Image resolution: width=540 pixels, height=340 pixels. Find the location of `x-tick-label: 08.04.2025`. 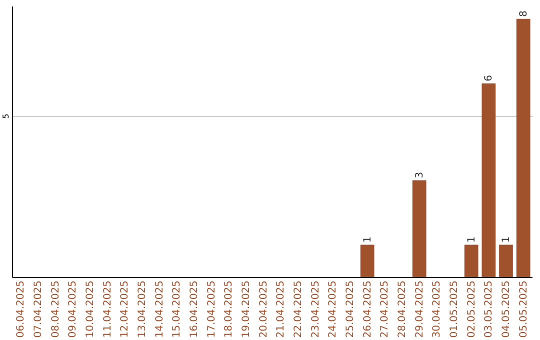

x-tick-label: 08.04.2025 is located at coordinates (56, 309).